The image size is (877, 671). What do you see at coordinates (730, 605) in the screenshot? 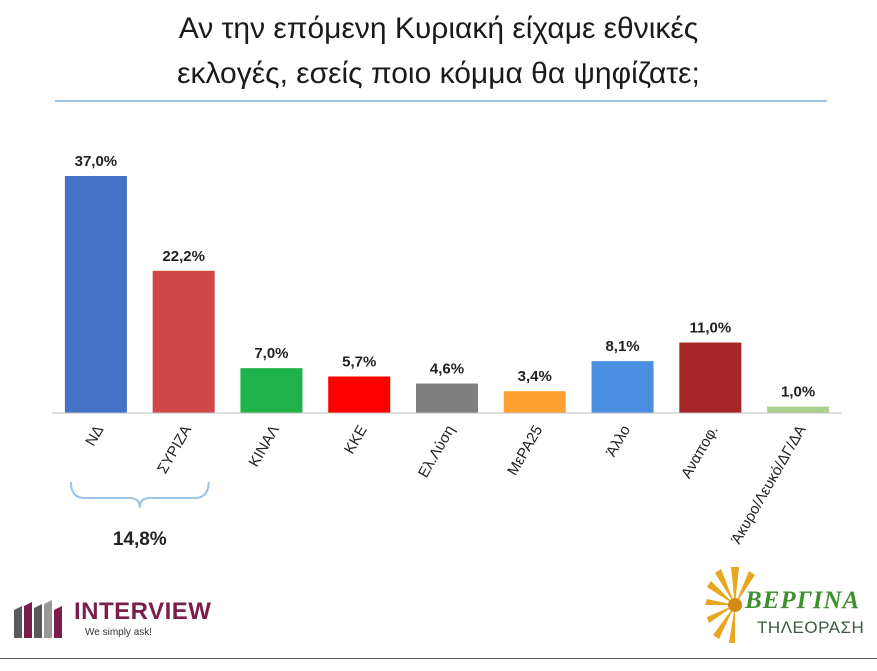
I see `vergina-sun-icon` at bounding box center [730, 605].